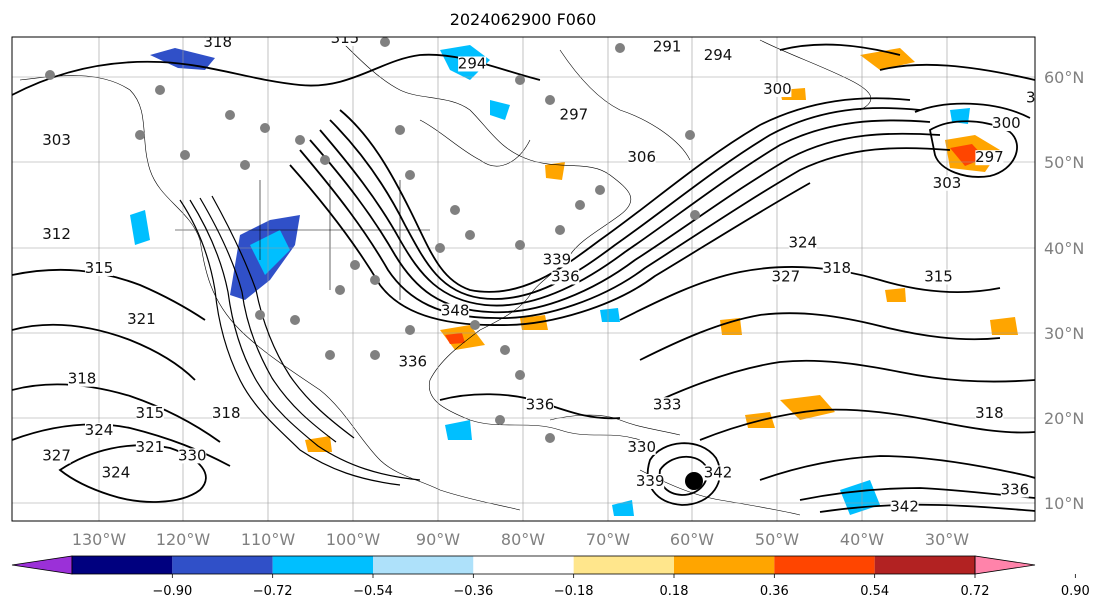 The height and width of the screenshot is (615, 1105). Describe the element at coordinates (774, 591) in the screenshot. I see `colorbar-tick-label: 0.36` at that location.